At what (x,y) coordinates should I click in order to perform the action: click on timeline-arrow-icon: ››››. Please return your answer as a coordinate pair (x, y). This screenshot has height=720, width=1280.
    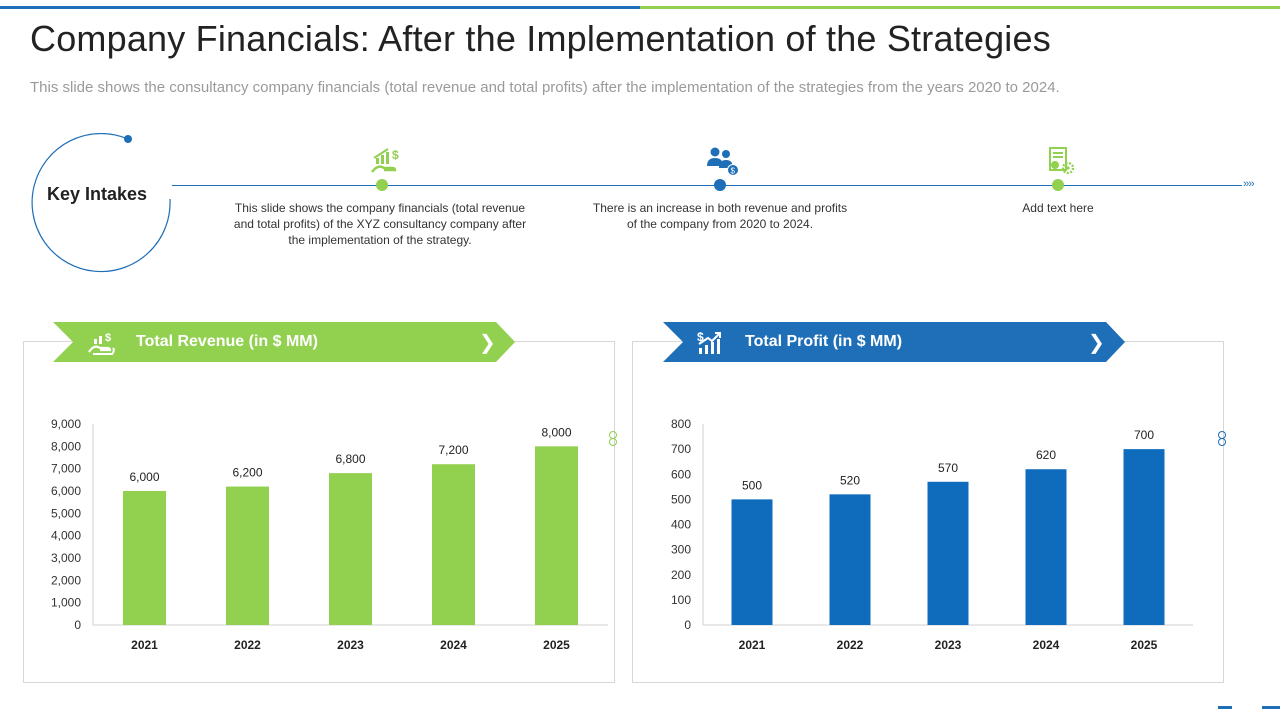
    Looking at the image, I should click on (1249, 184).